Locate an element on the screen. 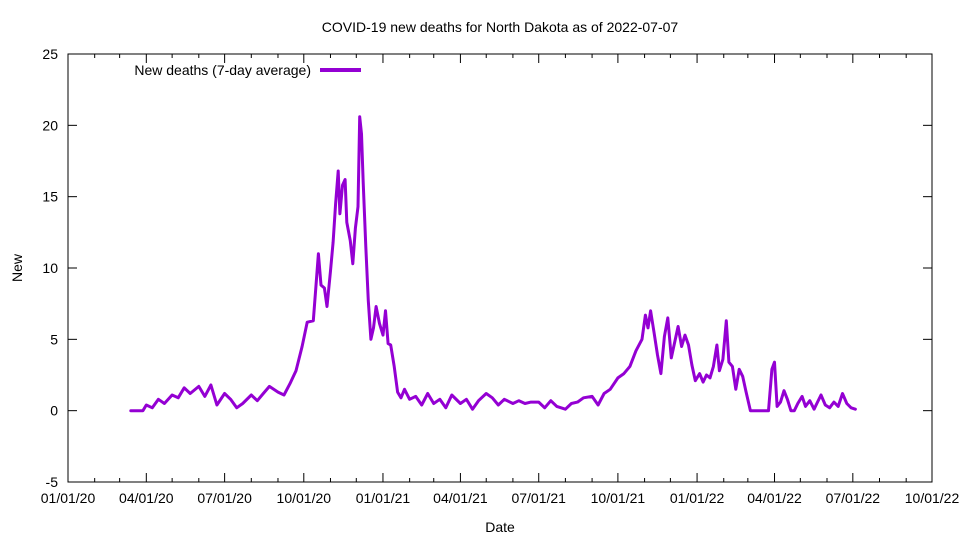  x-axis-label: Date is located at coordinates (500, 527).